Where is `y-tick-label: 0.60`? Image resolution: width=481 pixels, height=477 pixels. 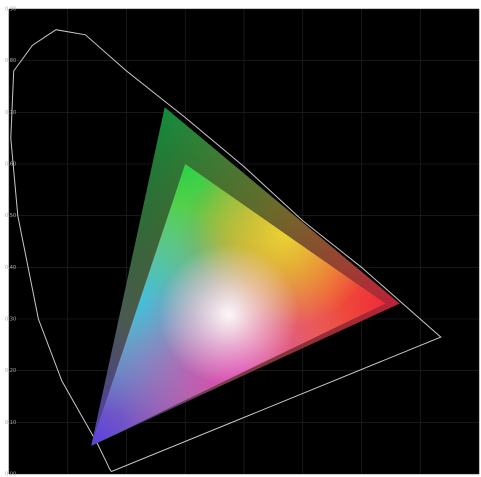 y-tick-label: 0.60 is located at coordinates (10, 165).